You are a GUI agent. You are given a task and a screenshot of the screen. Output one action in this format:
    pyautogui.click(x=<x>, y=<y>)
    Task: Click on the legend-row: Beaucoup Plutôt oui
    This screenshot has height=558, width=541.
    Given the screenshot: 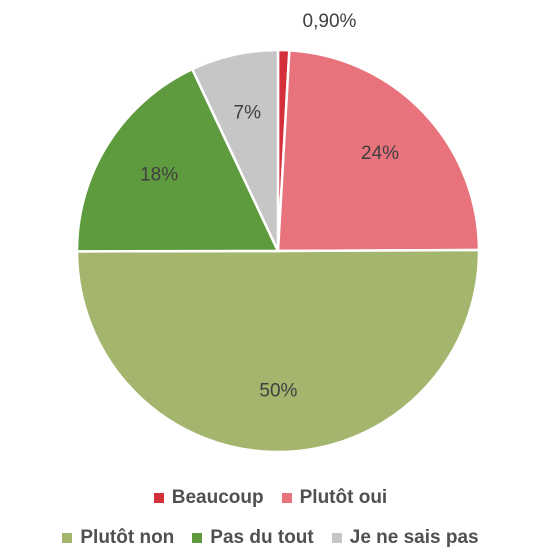 What is the action you would take?
    pyautogui.click(x=270, y=498)
    